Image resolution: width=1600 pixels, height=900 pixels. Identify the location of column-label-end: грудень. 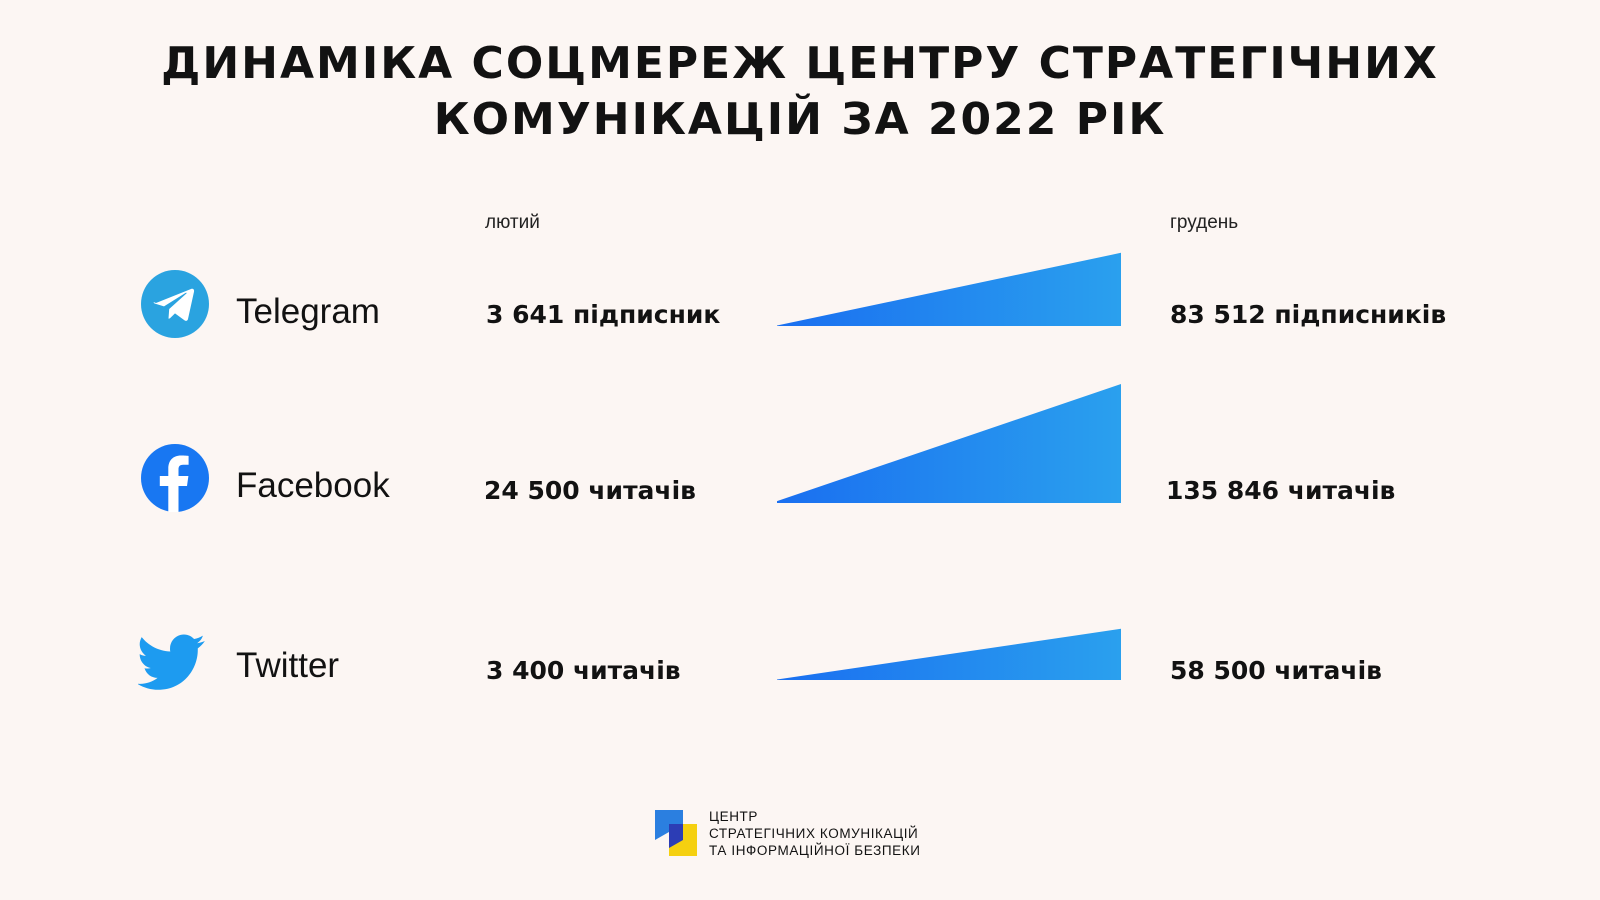
(1204, 222).